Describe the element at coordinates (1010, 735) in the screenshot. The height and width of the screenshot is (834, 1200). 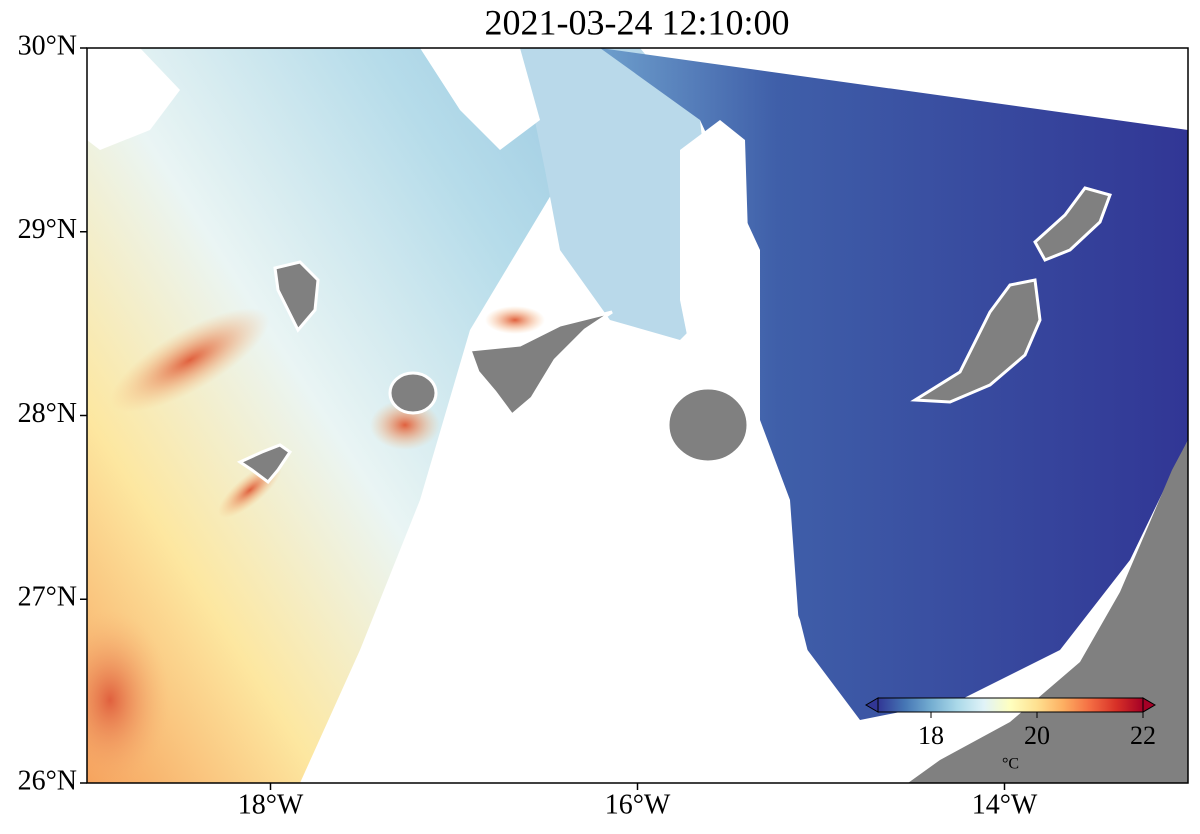
I see `colorbar: 18 20 22 °C` at that location.